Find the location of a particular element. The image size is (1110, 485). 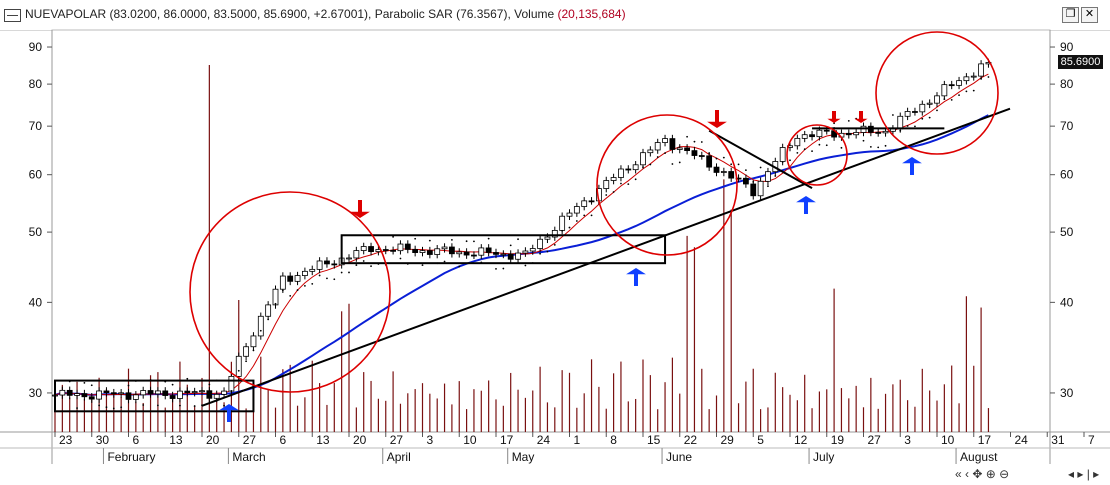

chart-nav-controls: « ‹ ✥ ⊕ ⊖ is located at coordinates (982, 474).